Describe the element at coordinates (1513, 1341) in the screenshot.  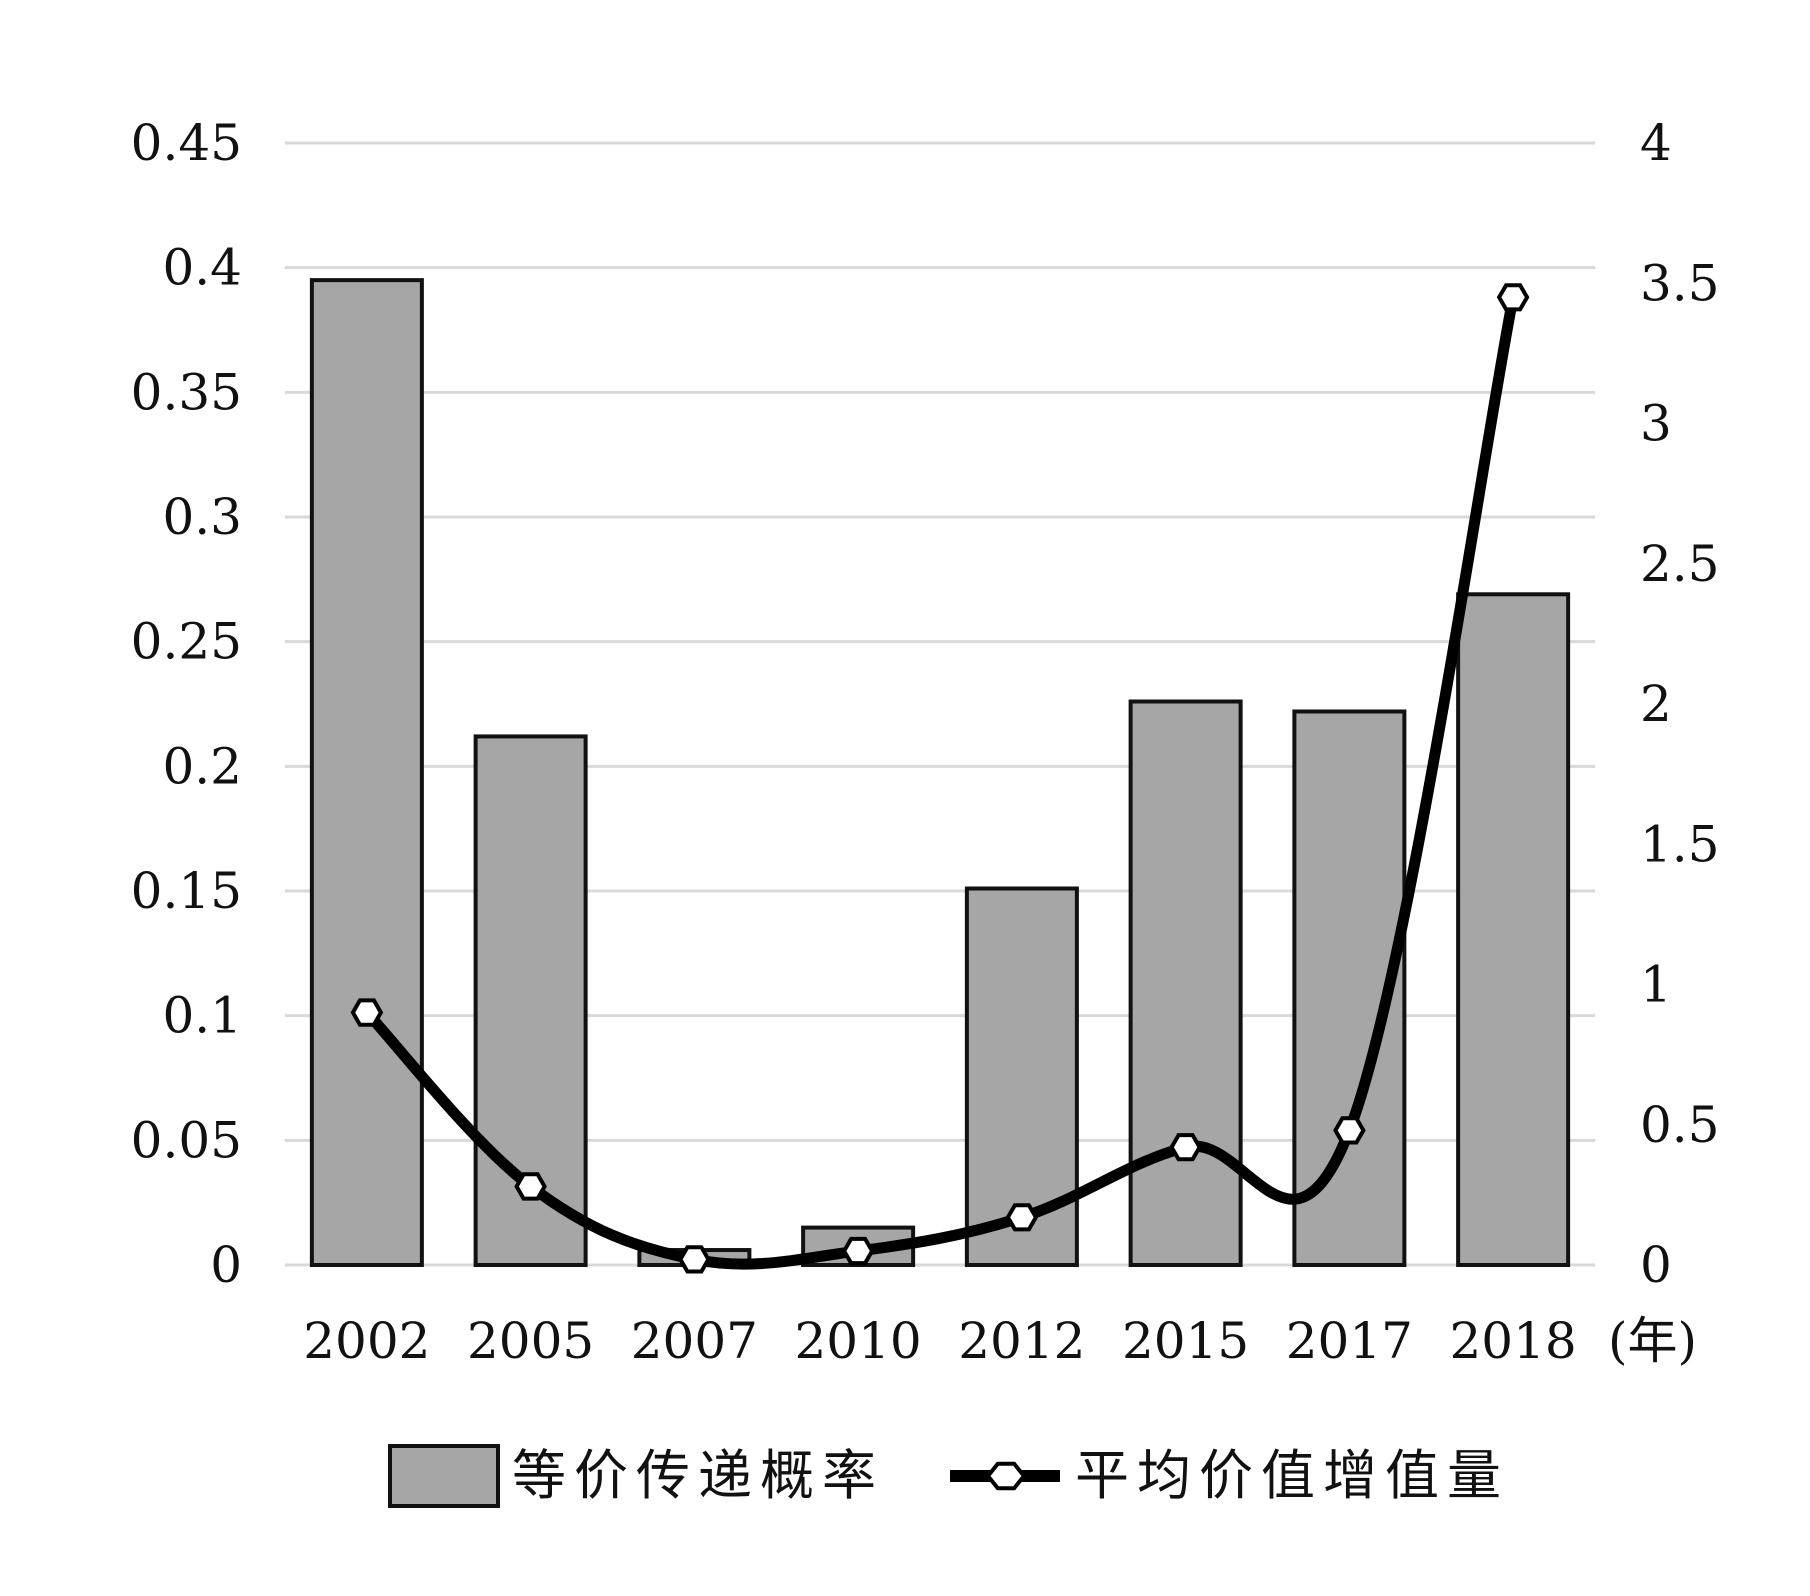
I see `x-tick-label: 2018` at that location.